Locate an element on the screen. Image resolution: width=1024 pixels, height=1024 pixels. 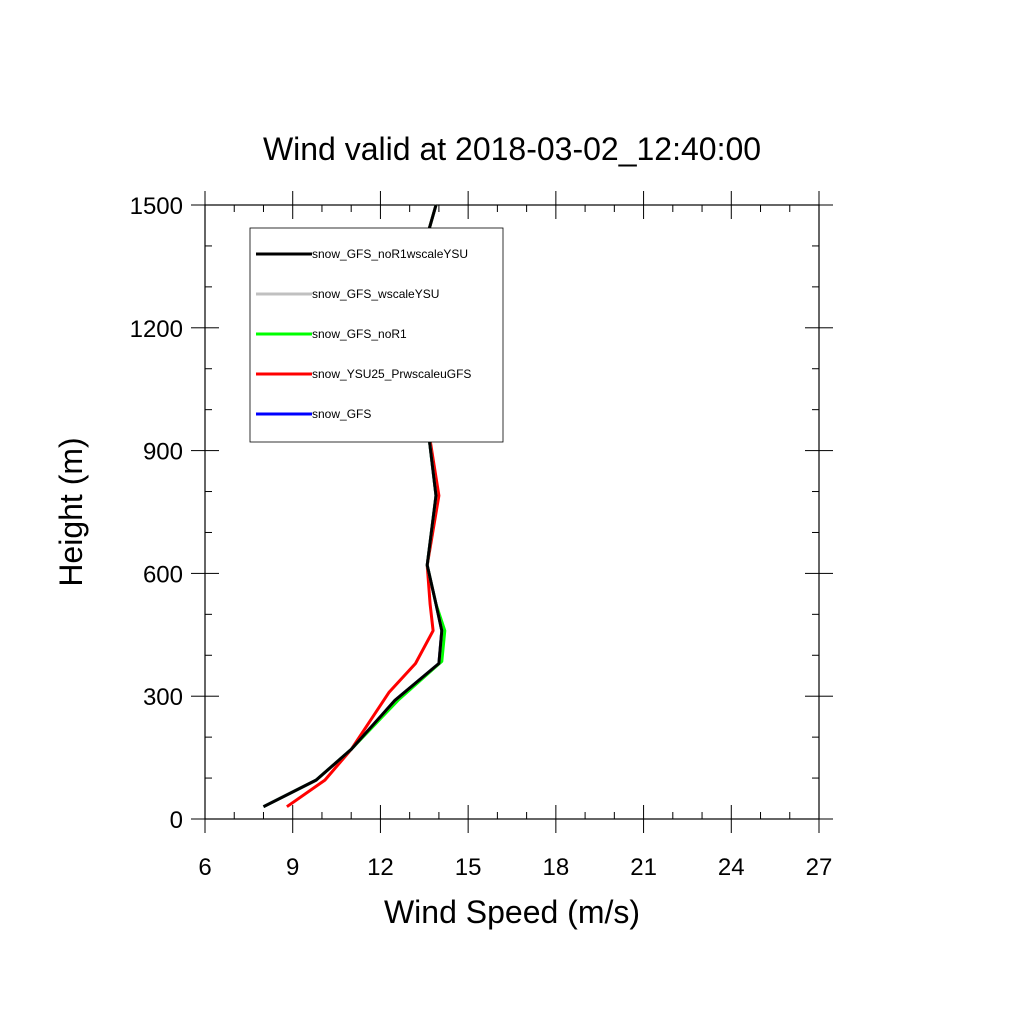
legend-entry-label: snow_GFS_noR1 is located at coordinates (359, 334).